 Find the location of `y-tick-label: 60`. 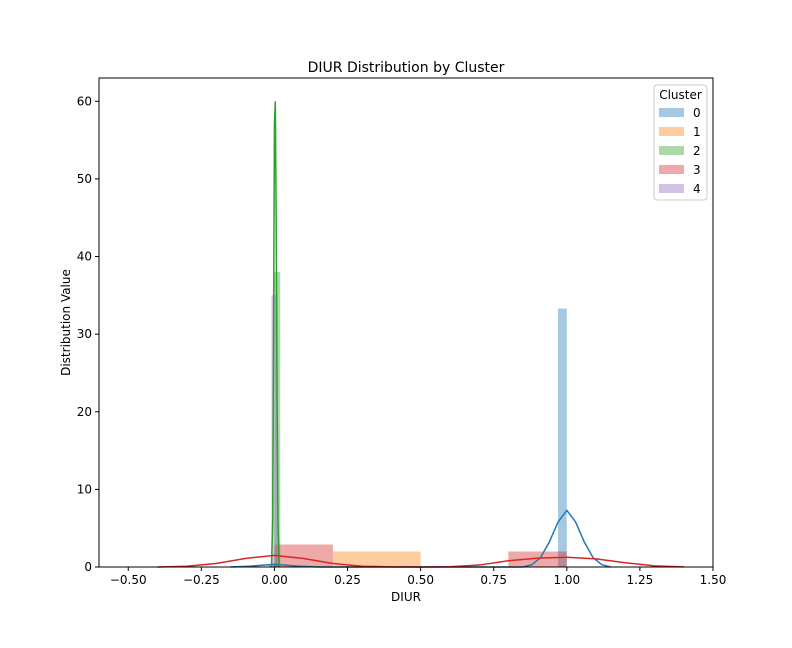

y-tick-label: 60 is located at coordinates (84, 101).